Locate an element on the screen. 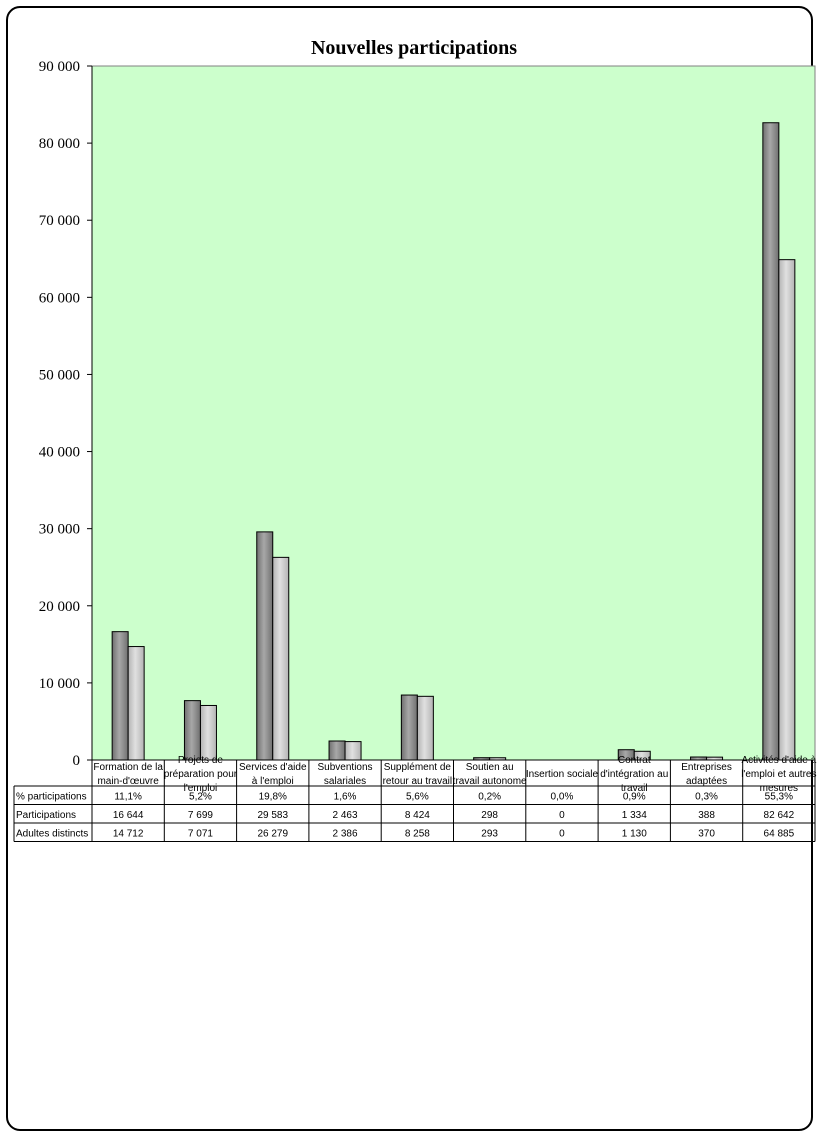 The height and width of the screenshot is (1139, 821). y-tick-label: 0 is located at coordinates (77, 761).